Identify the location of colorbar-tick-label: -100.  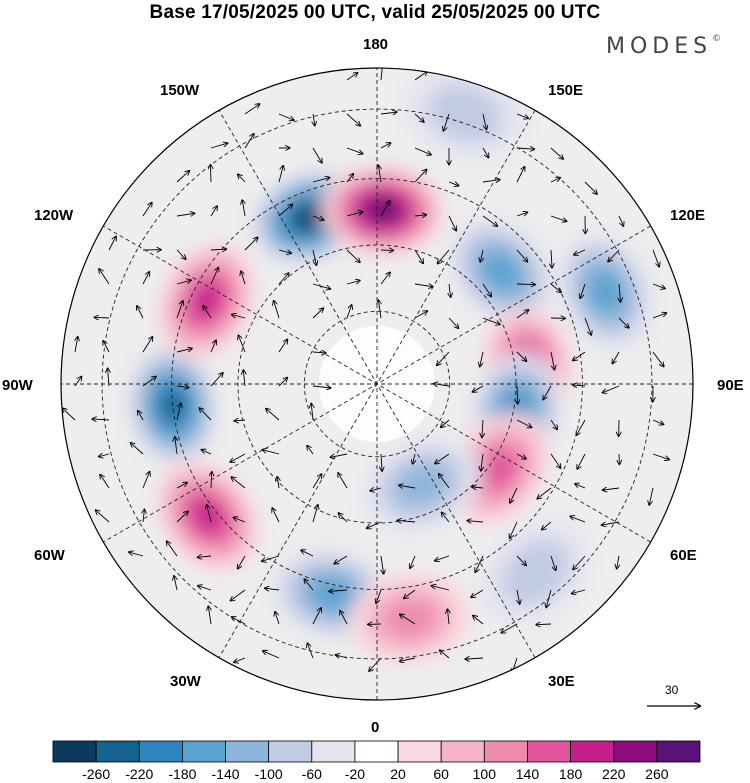
(268, 774).